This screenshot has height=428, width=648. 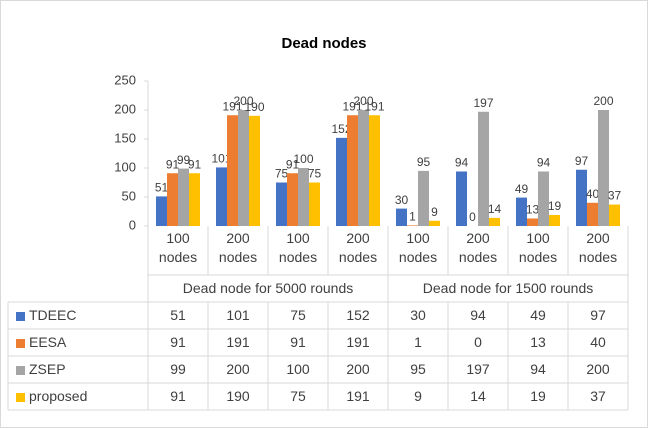 I want to click on table-value: 9, so click(x=418, y=396).